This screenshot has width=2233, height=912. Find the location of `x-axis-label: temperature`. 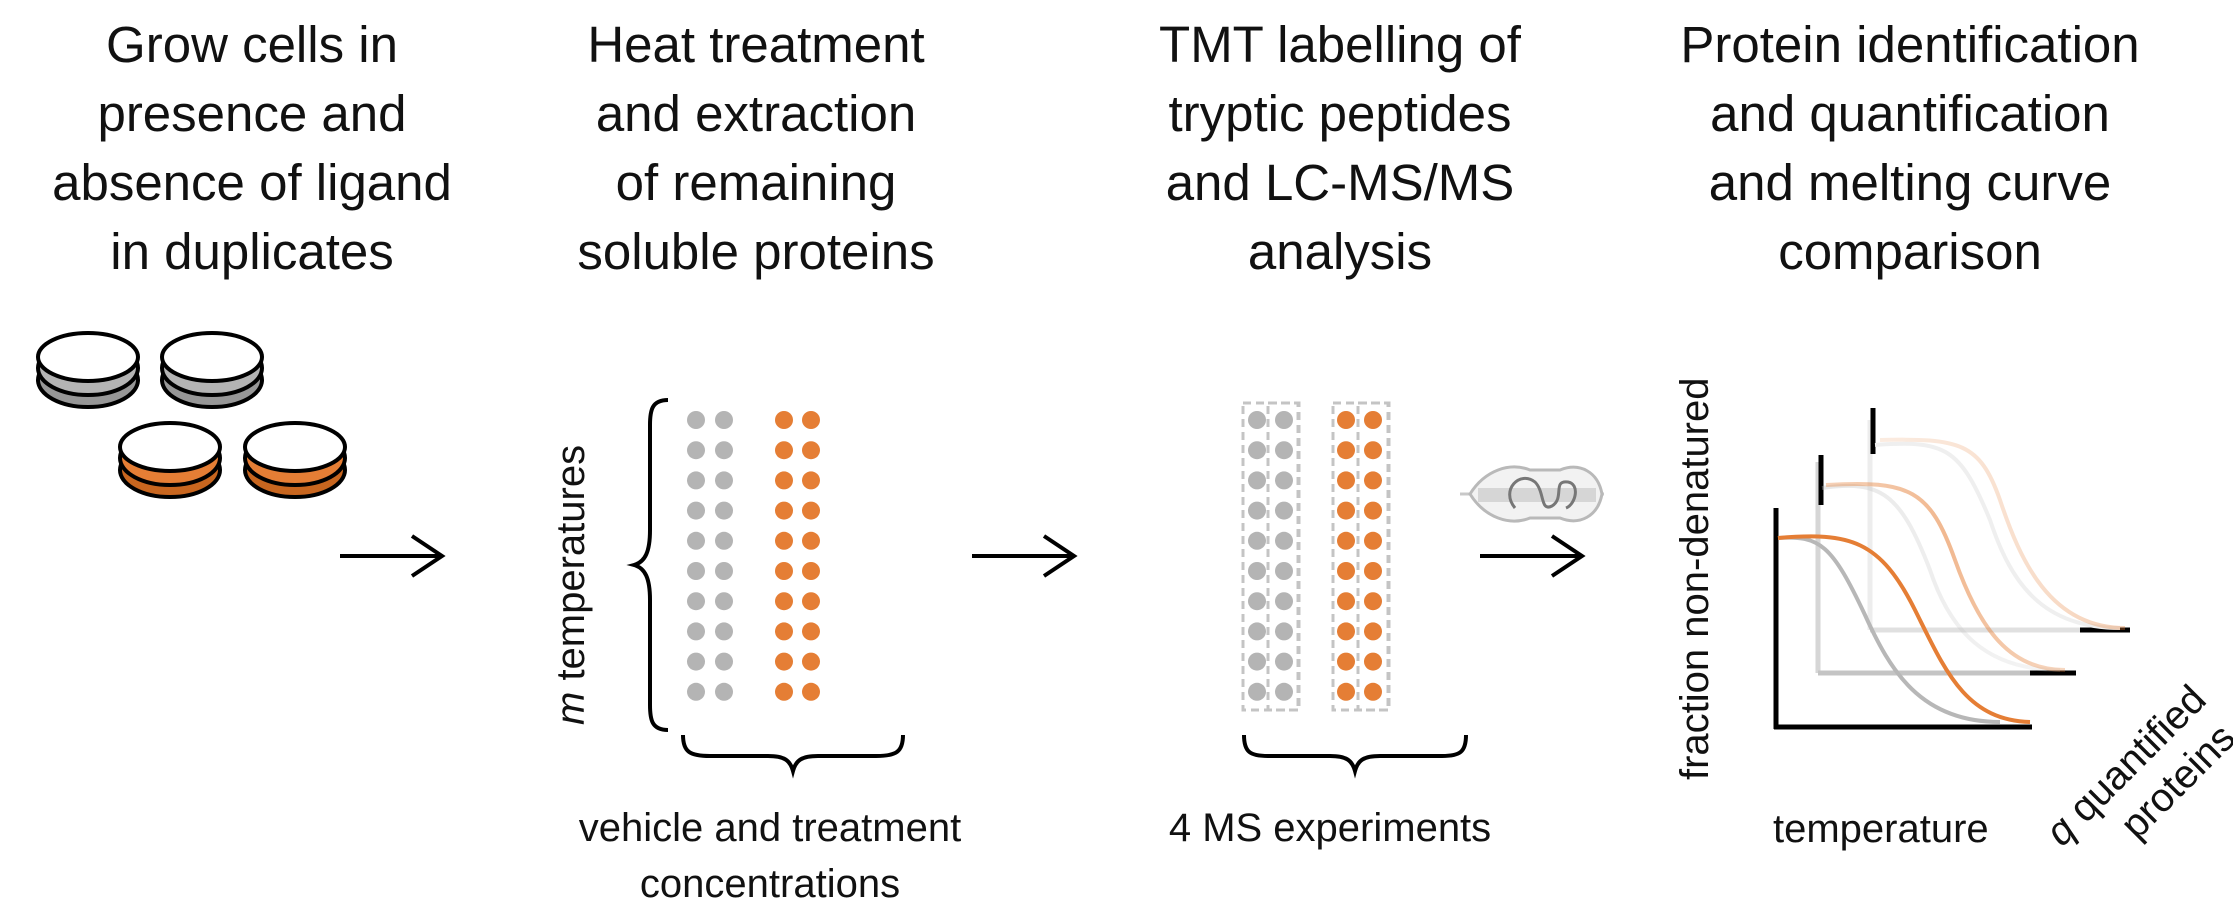

x-axis-label: temperature is located at coordinates (1881, 829).